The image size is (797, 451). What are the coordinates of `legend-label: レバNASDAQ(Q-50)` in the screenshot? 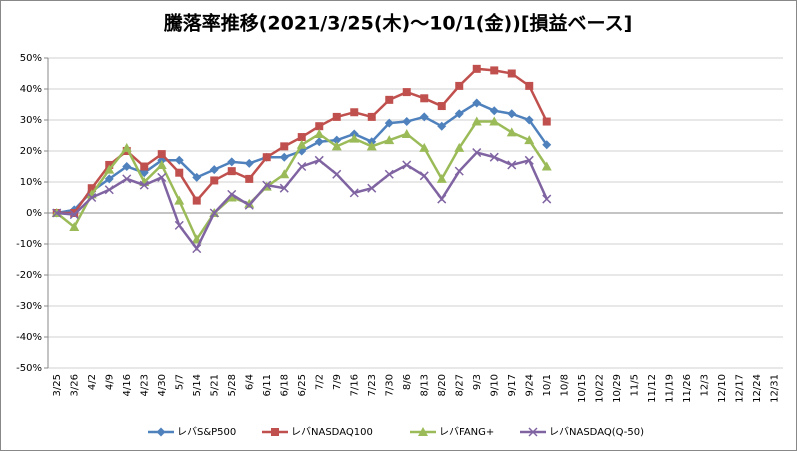 It's located at (596, 432).